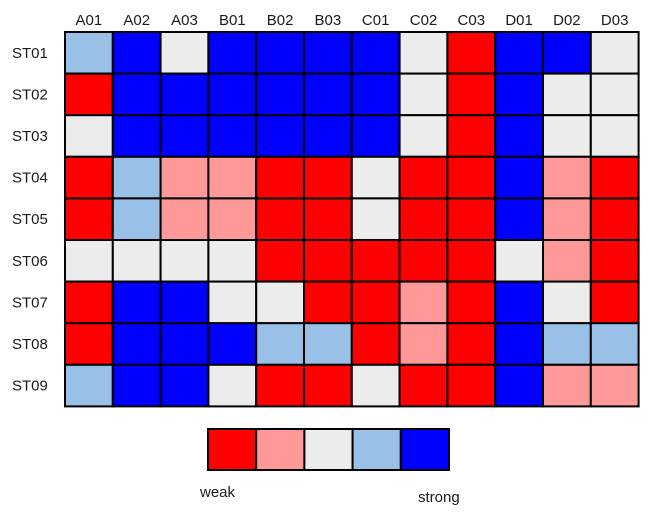  What do you see at coordinates (30, 344) in the screenshot?
I see `row-label-st08: ST08` at bounding box center [30, 344].